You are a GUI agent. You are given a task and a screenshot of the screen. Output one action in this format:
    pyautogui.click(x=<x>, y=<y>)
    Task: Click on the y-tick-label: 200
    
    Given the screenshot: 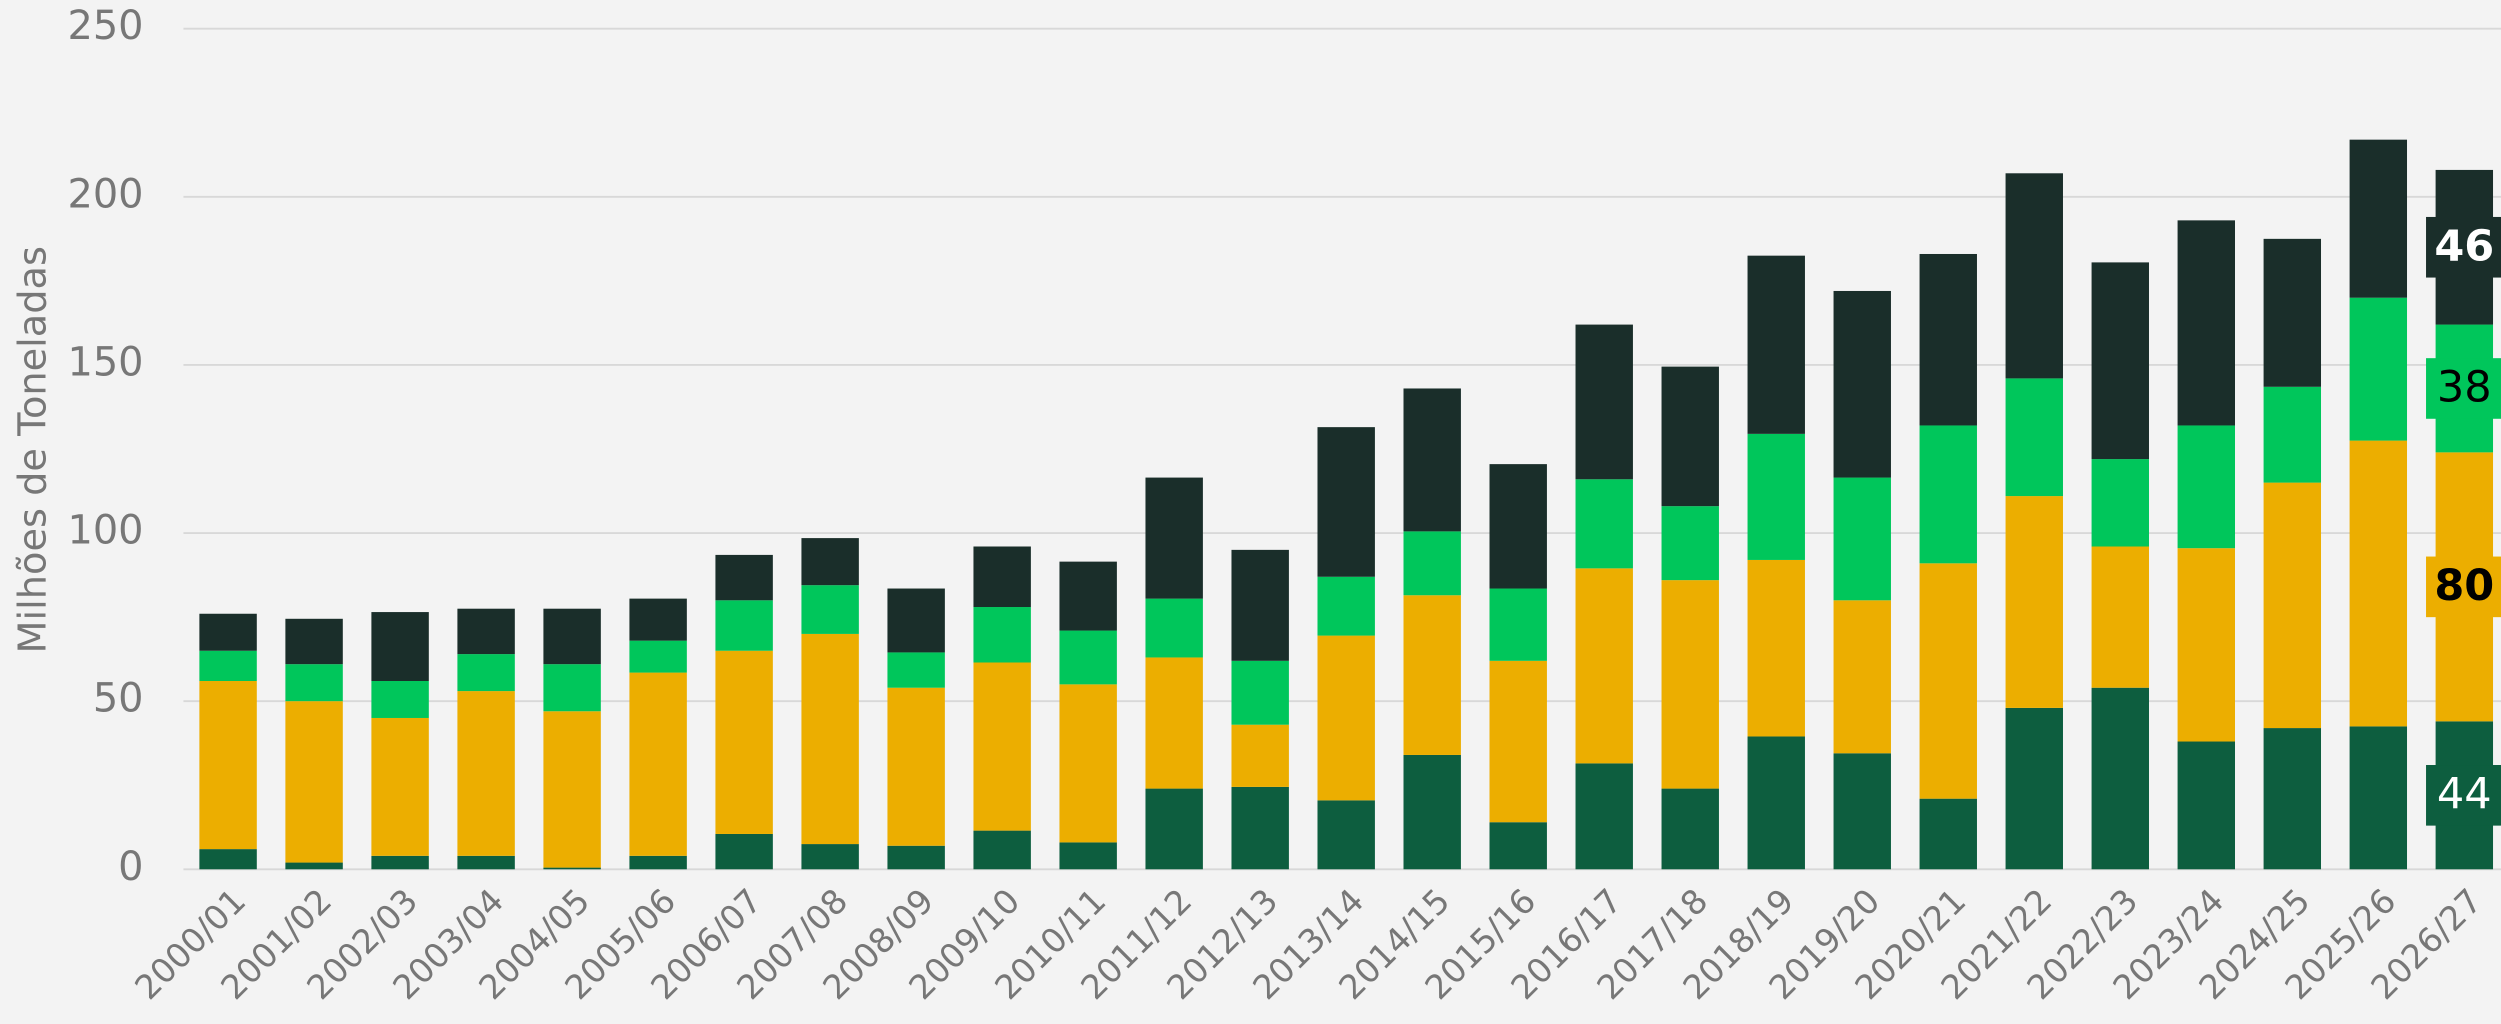 What is the action you would take?
    pyautogui.click(x=105, y=194)
    